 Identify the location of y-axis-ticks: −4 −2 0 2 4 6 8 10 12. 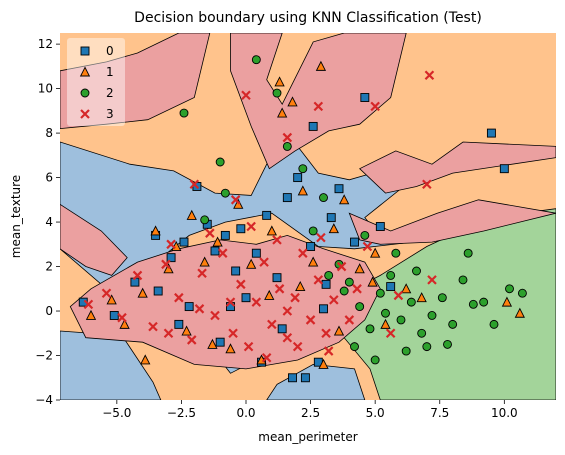
(47, 222).